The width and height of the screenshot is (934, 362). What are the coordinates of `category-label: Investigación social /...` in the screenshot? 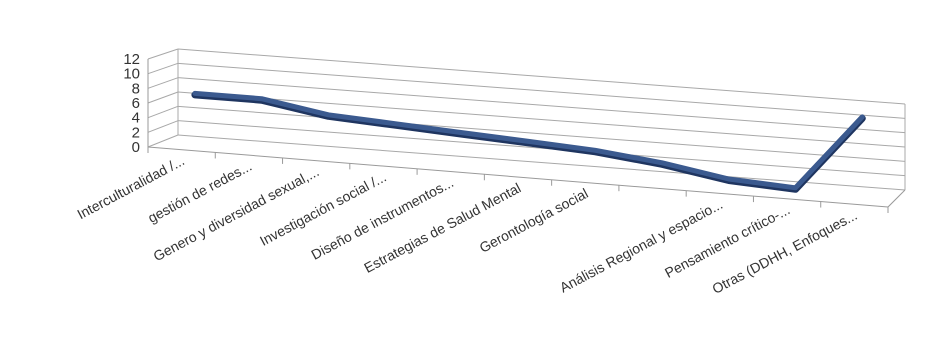 It's located at (323, 209).